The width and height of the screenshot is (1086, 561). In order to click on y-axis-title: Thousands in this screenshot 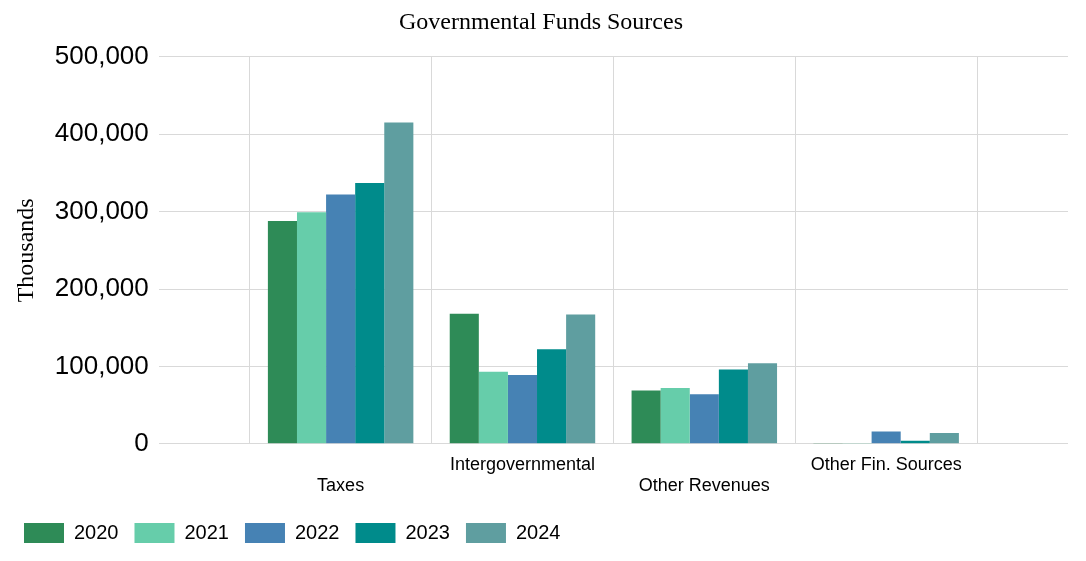, I will do `click(24, 250)`.